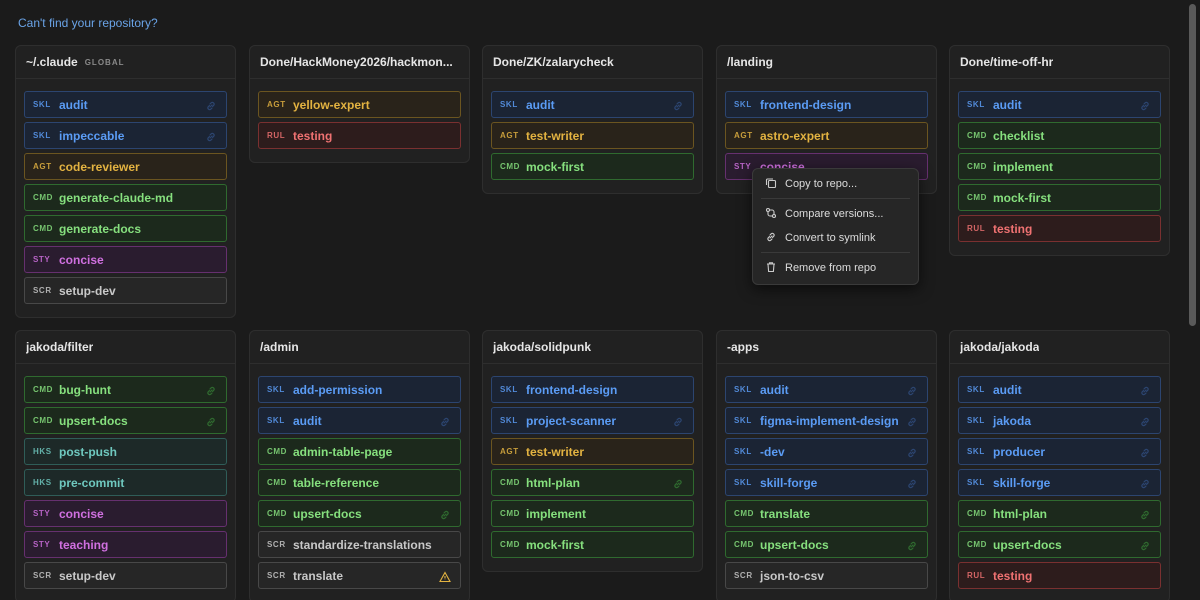  I want to click on card-header: jakoda/solidpunk, so click(592, 347).